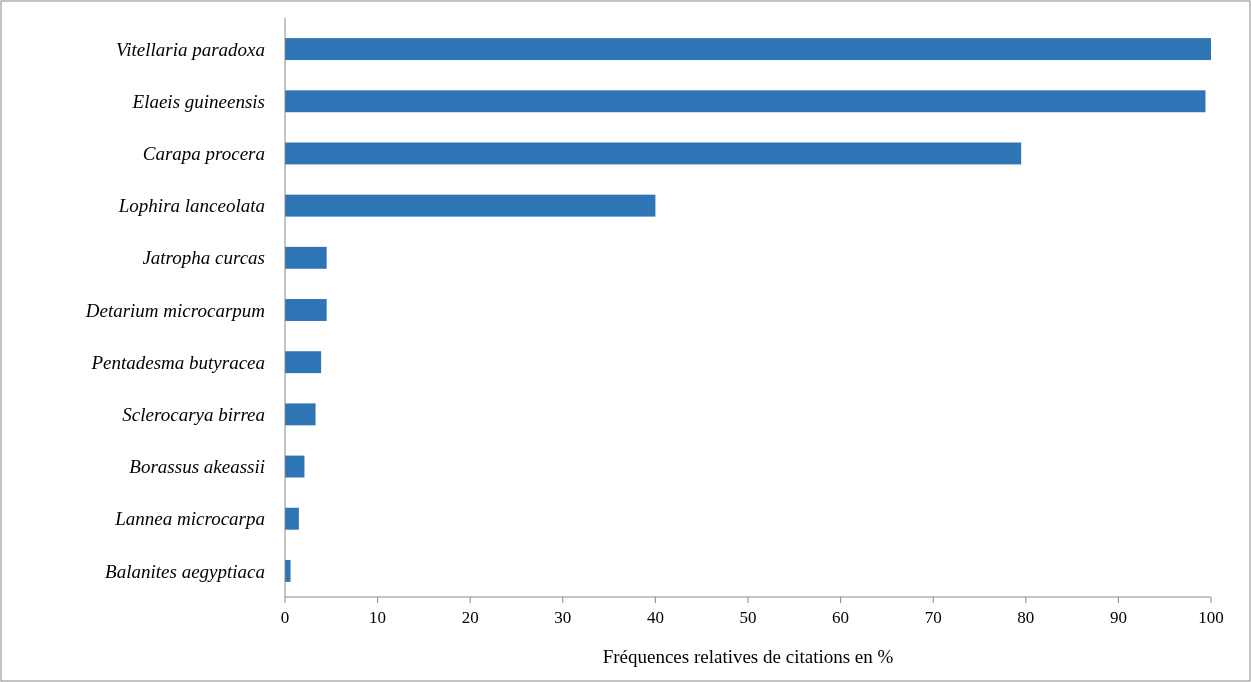 This screenshot has width=1251, height=682. I want to click on x-tick-label: 60, so click(841, 617).